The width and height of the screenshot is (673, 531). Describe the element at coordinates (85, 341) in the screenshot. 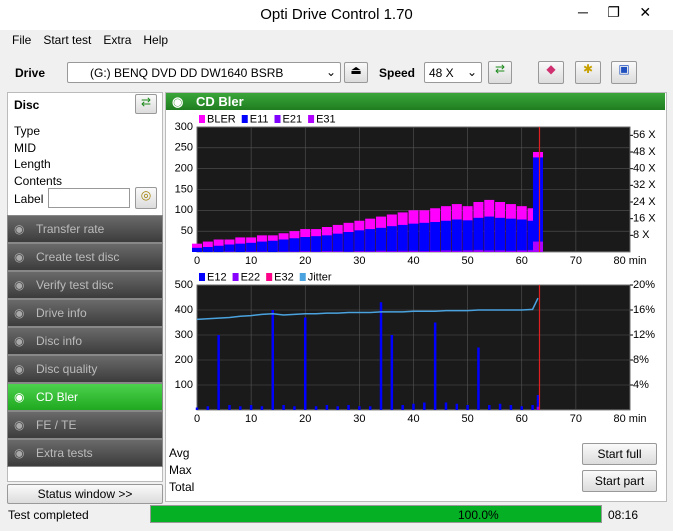

I see `nav-item: ◉ Disc info` at that location.